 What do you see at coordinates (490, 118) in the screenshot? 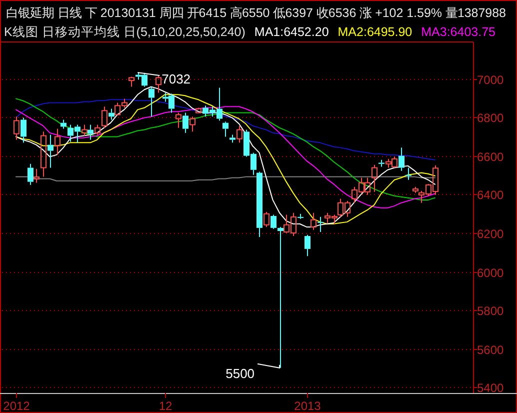
I see `y-tick-label: 6800` at bounding box center [490, 118].